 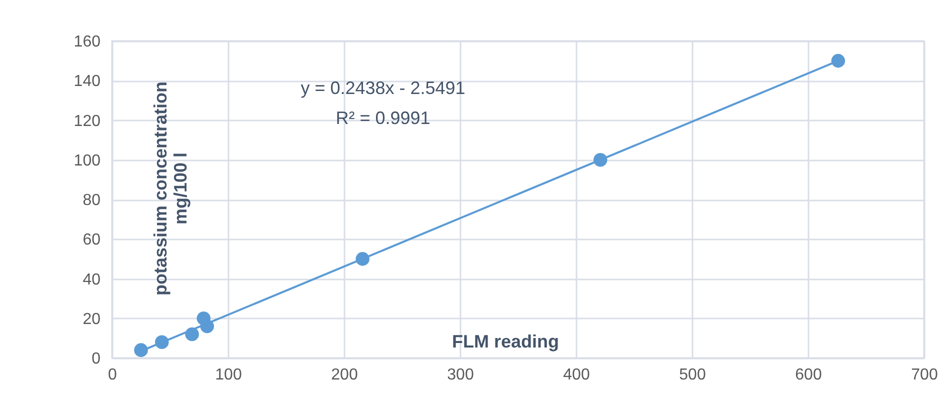 I want to click on y-tick-label: 80, so click(x=91, y=200).